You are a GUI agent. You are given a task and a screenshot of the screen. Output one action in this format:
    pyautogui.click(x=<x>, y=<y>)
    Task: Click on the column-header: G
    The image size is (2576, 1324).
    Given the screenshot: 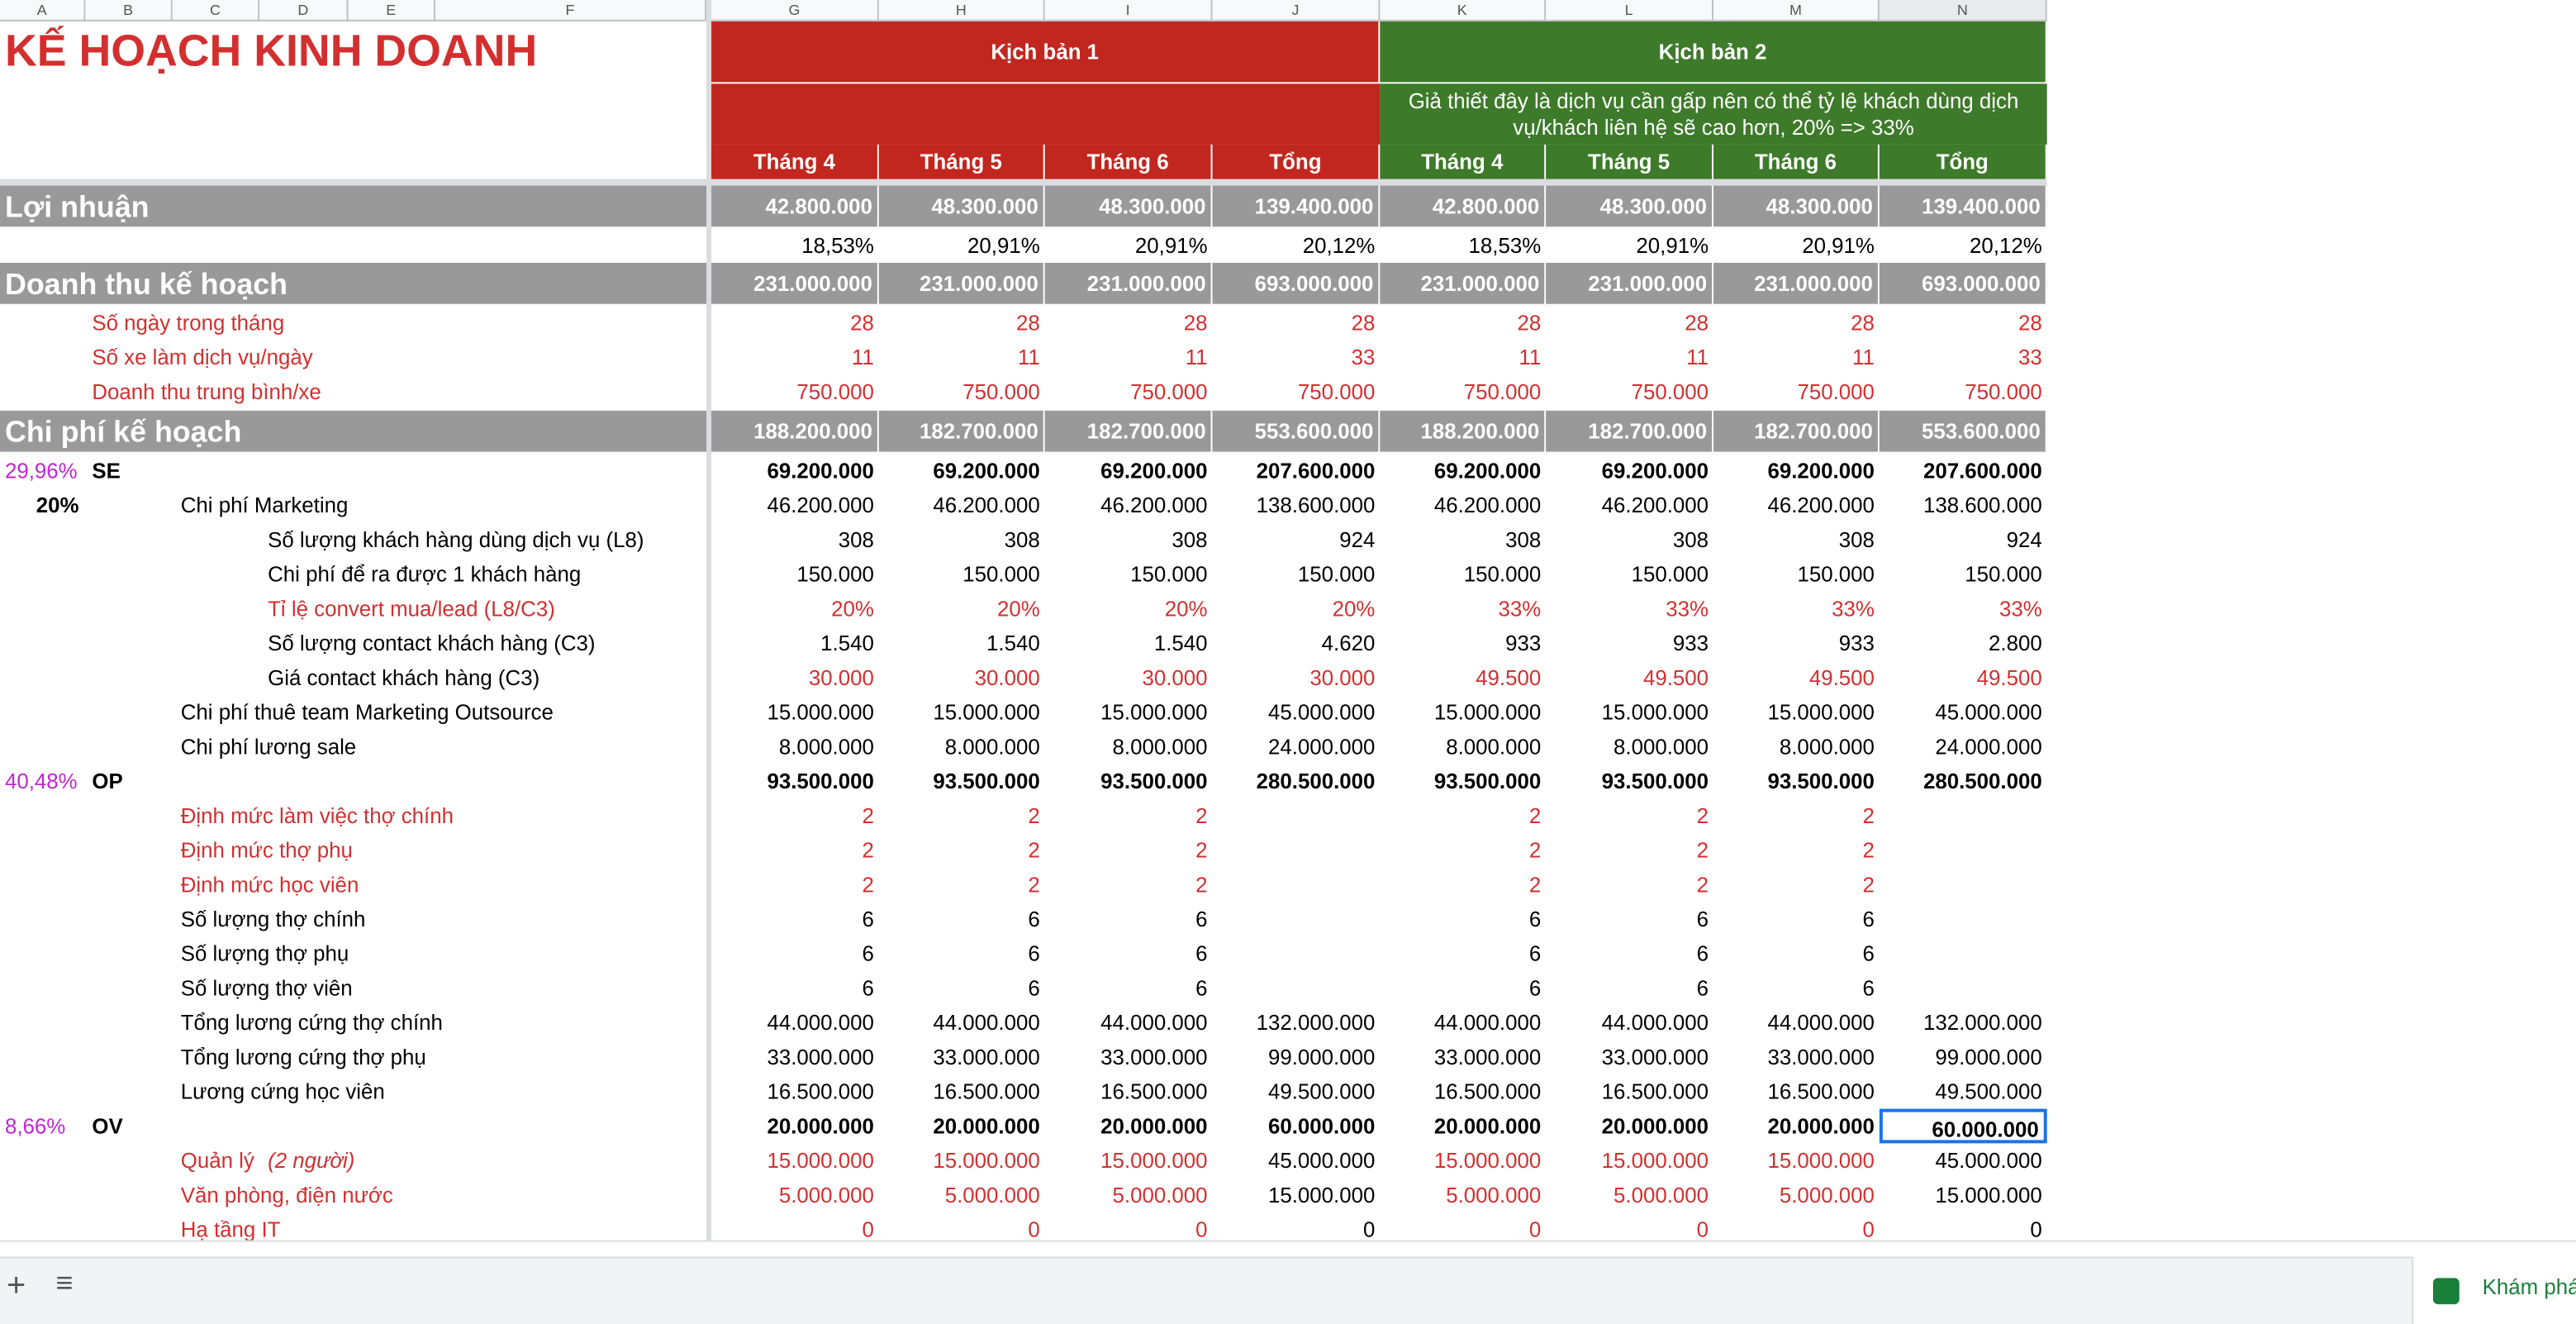 What is the action you would take?
    pyautogui.click(x=795, y=10)
    